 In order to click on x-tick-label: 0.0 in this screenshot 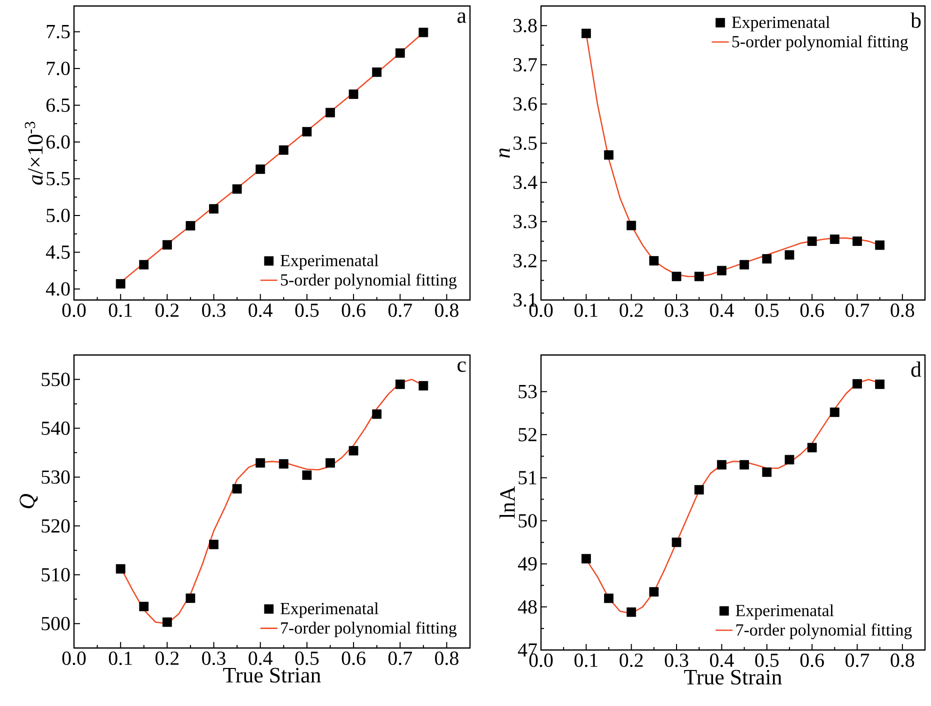, I will do `click(74, 659)`.